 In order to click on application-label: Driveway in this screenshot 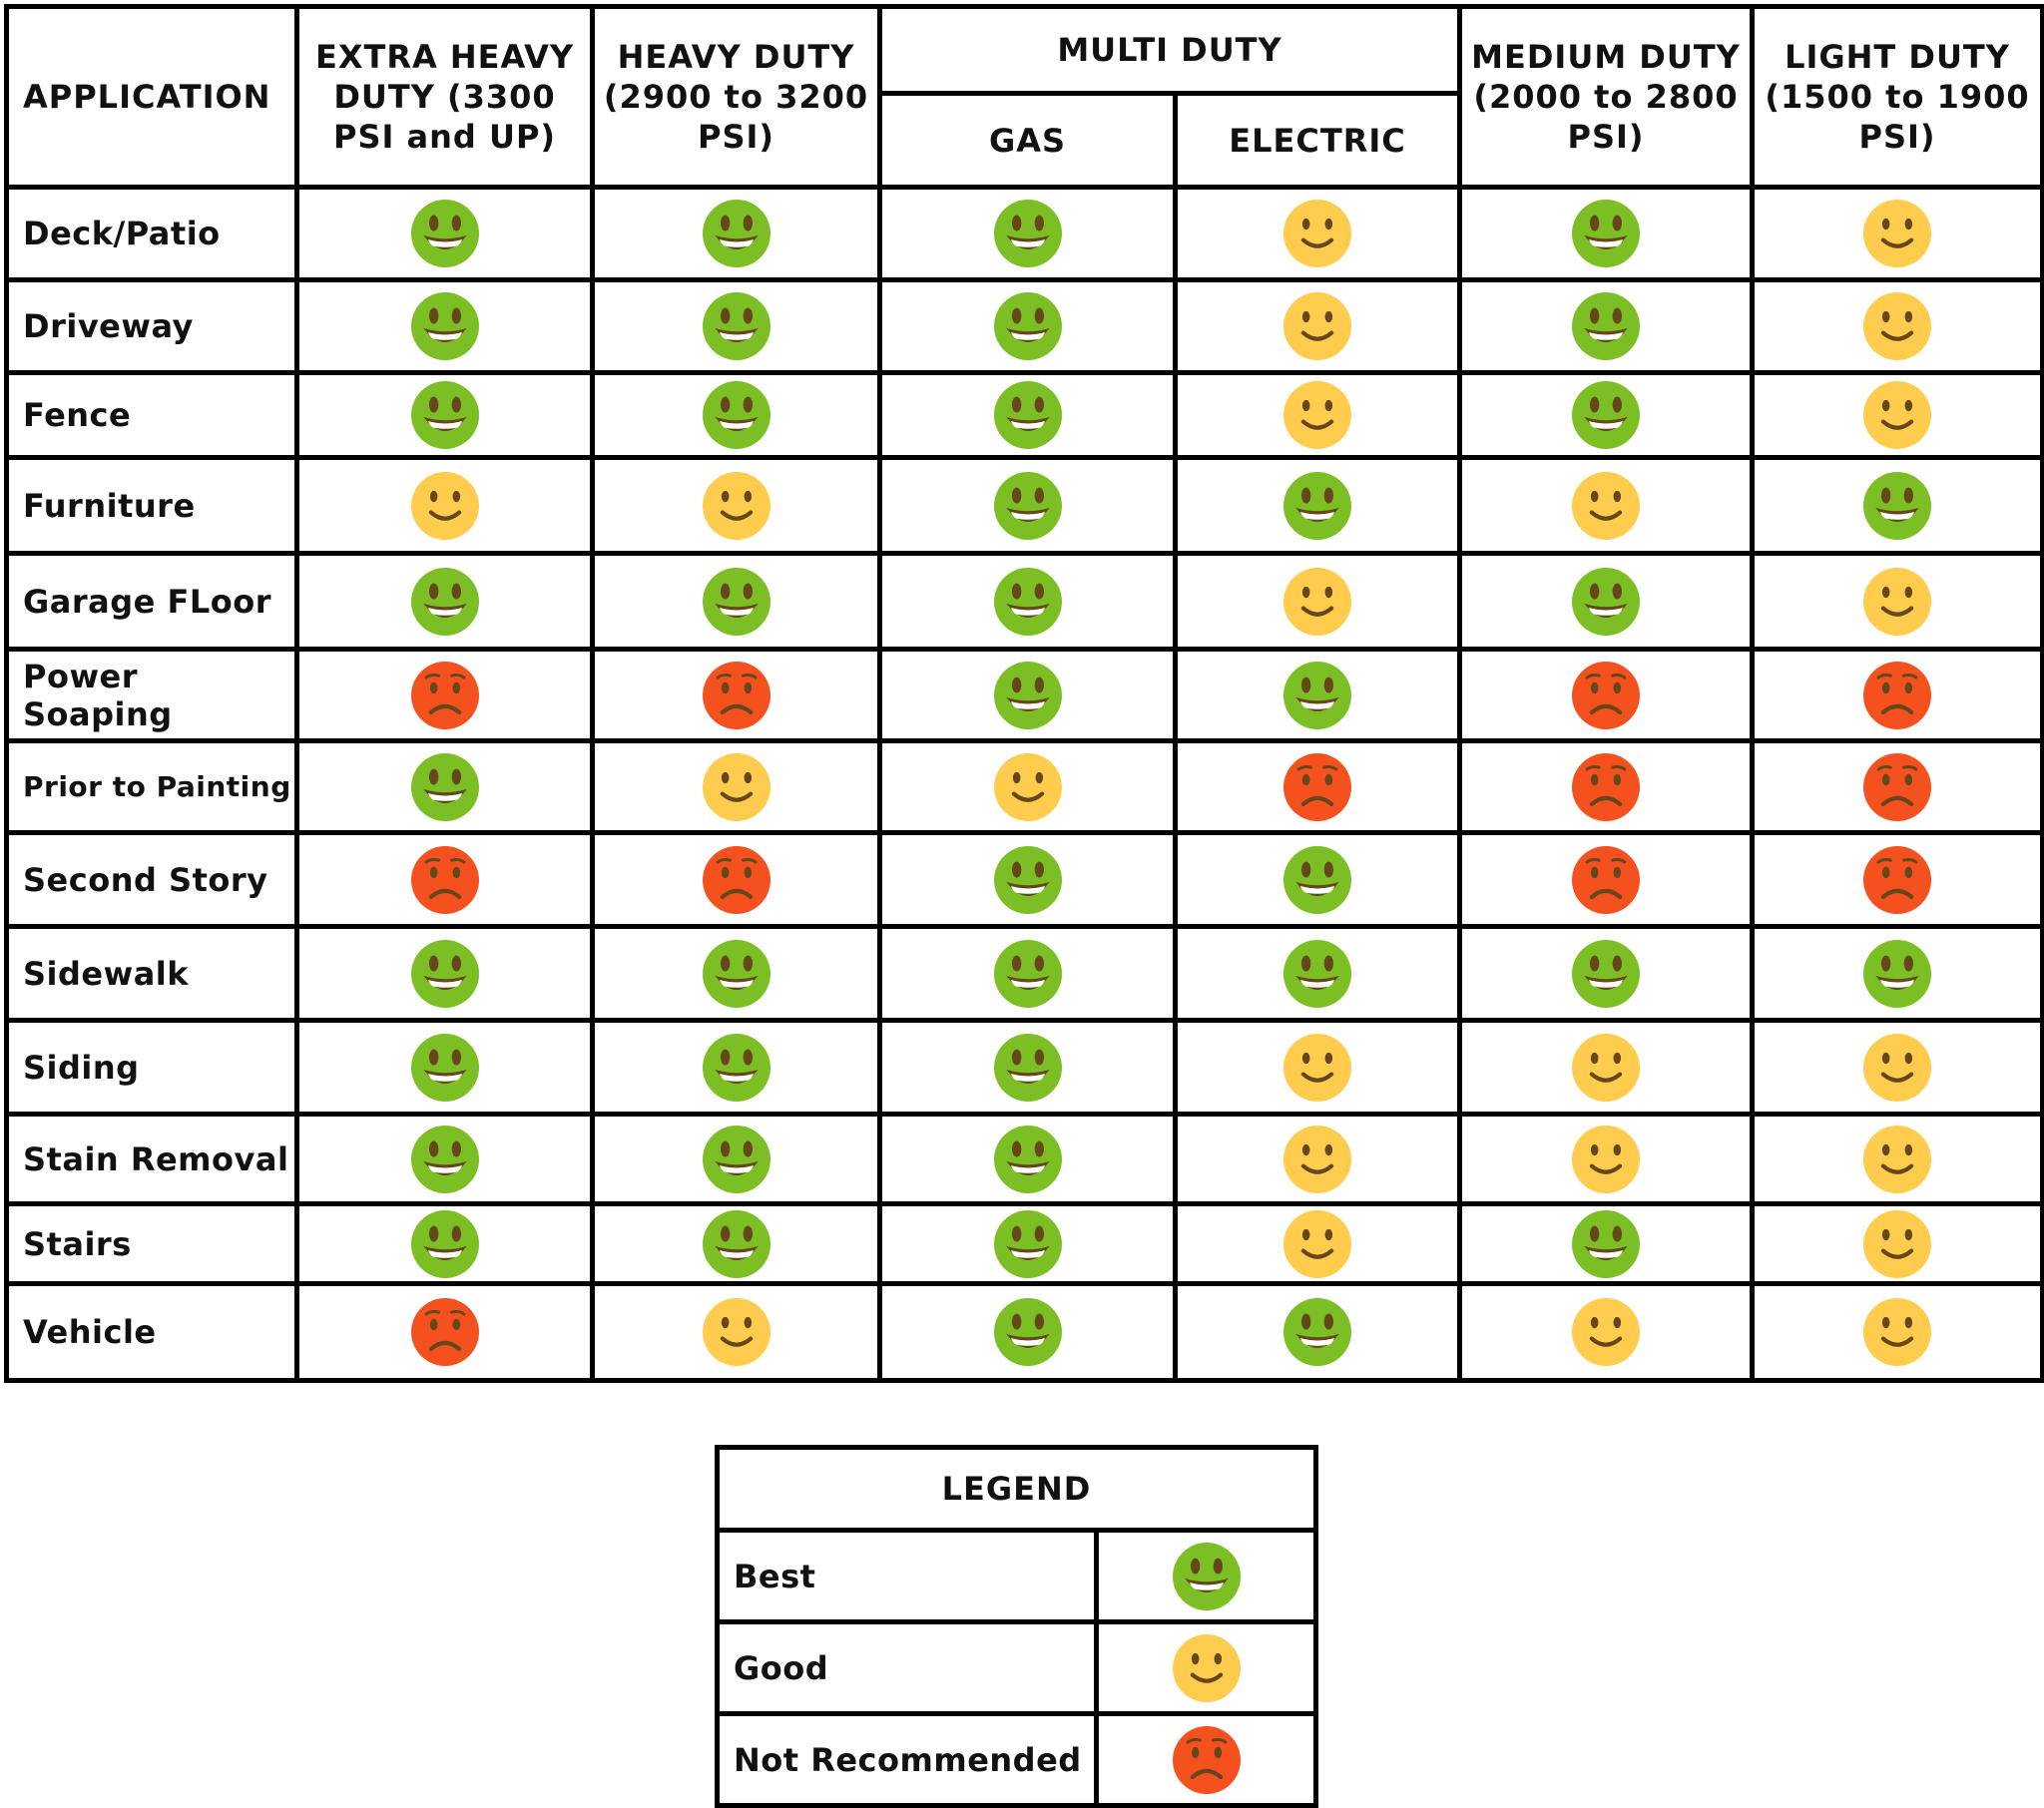, I will do `click(151, 326)`.